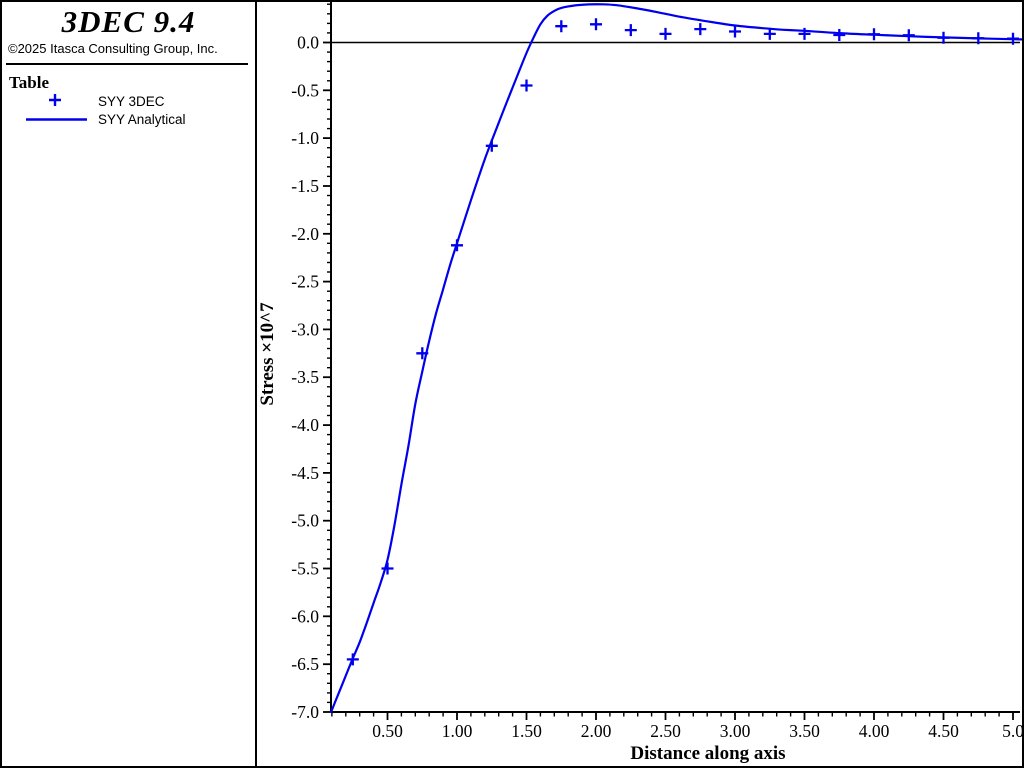 The image size is (1024, 768). Describe the element at coordinates (113, 48) in the screenshot. I see `copyright-text: ©2025 Itasca Consulting Group, Inc.` at that location.